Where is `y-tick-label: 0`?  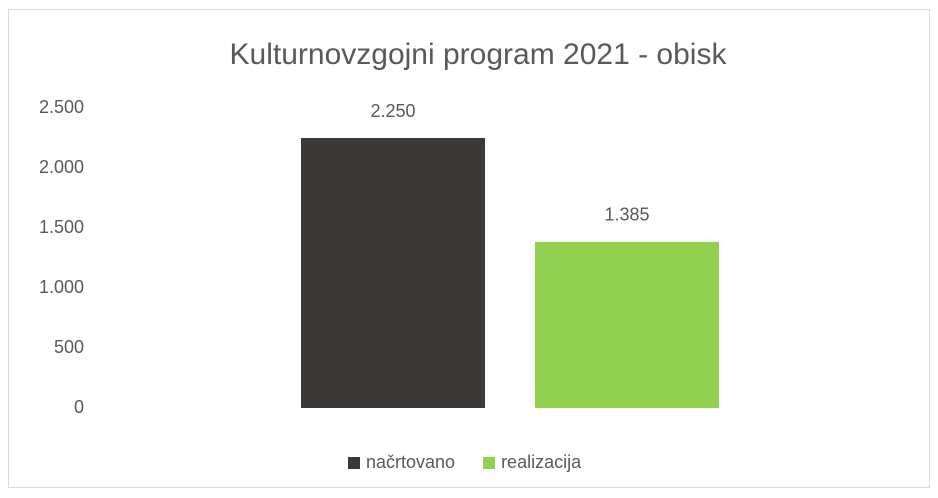
y-tick-label: 0 is located at coordinates (79, 407).